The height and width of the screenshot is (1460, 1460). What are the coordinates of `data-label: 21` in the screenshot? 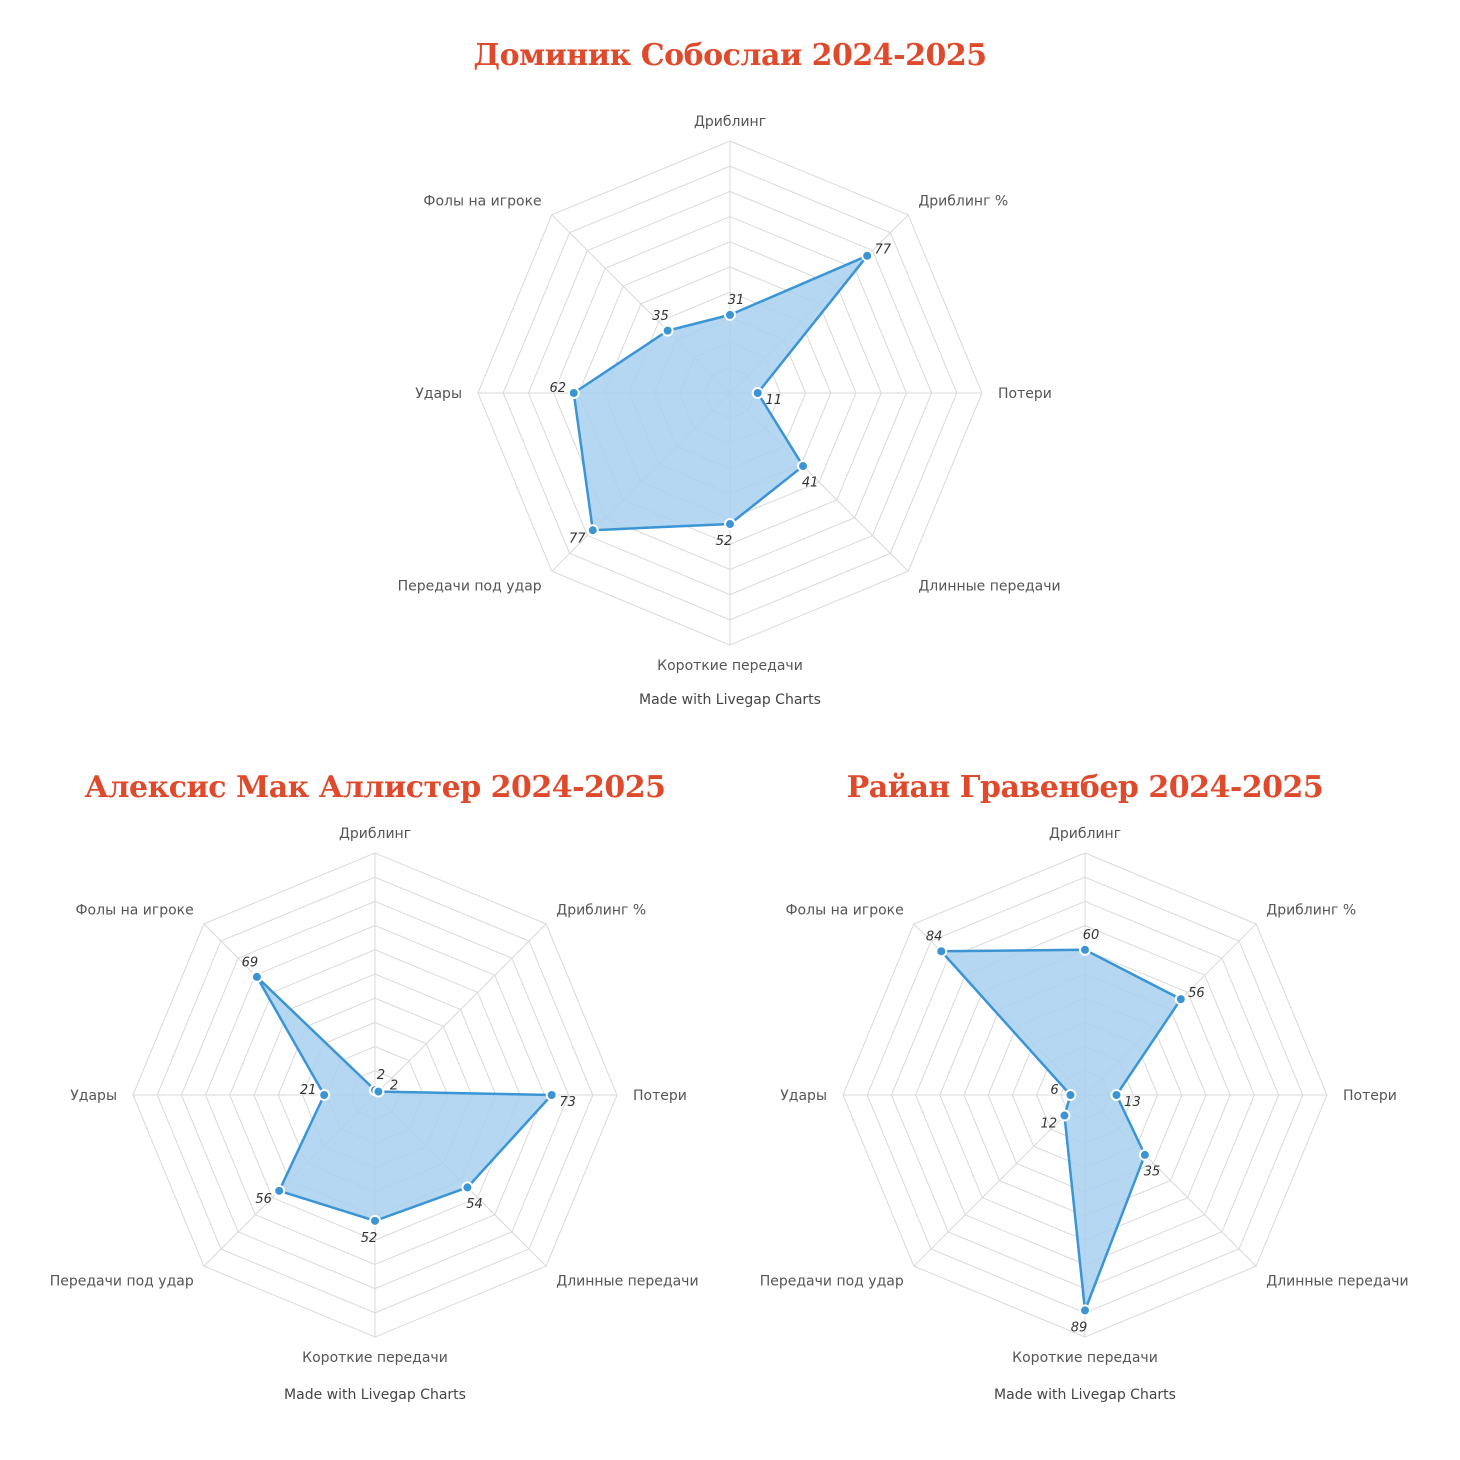 It's located at (308, 1090).